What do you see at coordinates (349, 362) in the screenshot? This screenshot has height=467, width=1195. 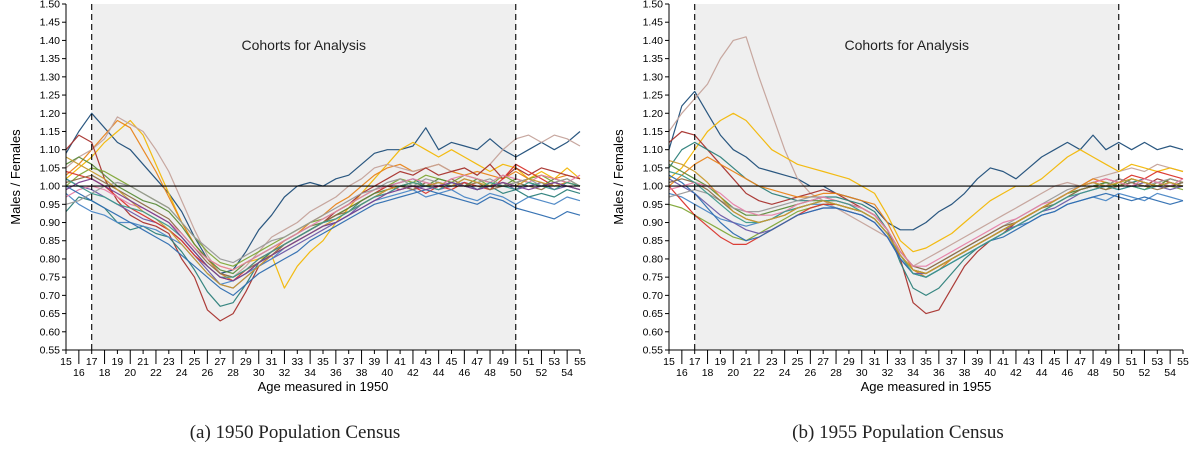 I see `x-tick-label: 37` at bounding box center [349, 362].